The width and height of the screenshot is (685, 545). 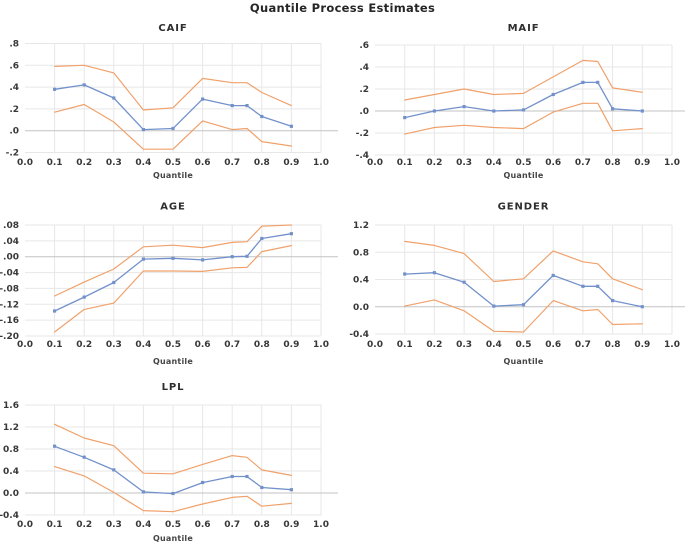 I want to click on y-tick-label: 0.4, so click(x=11, y=472).